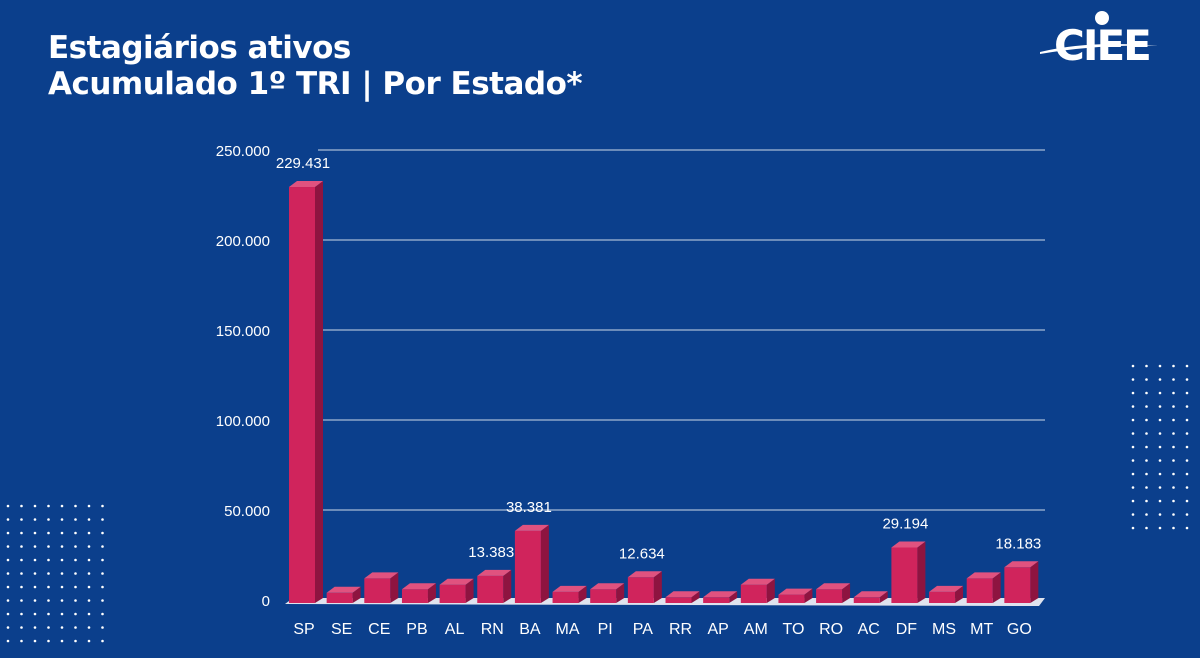  Describe the element at coordinates (247, 511) in the screenshot. I see `y-tick-label: 50.000` at that location.